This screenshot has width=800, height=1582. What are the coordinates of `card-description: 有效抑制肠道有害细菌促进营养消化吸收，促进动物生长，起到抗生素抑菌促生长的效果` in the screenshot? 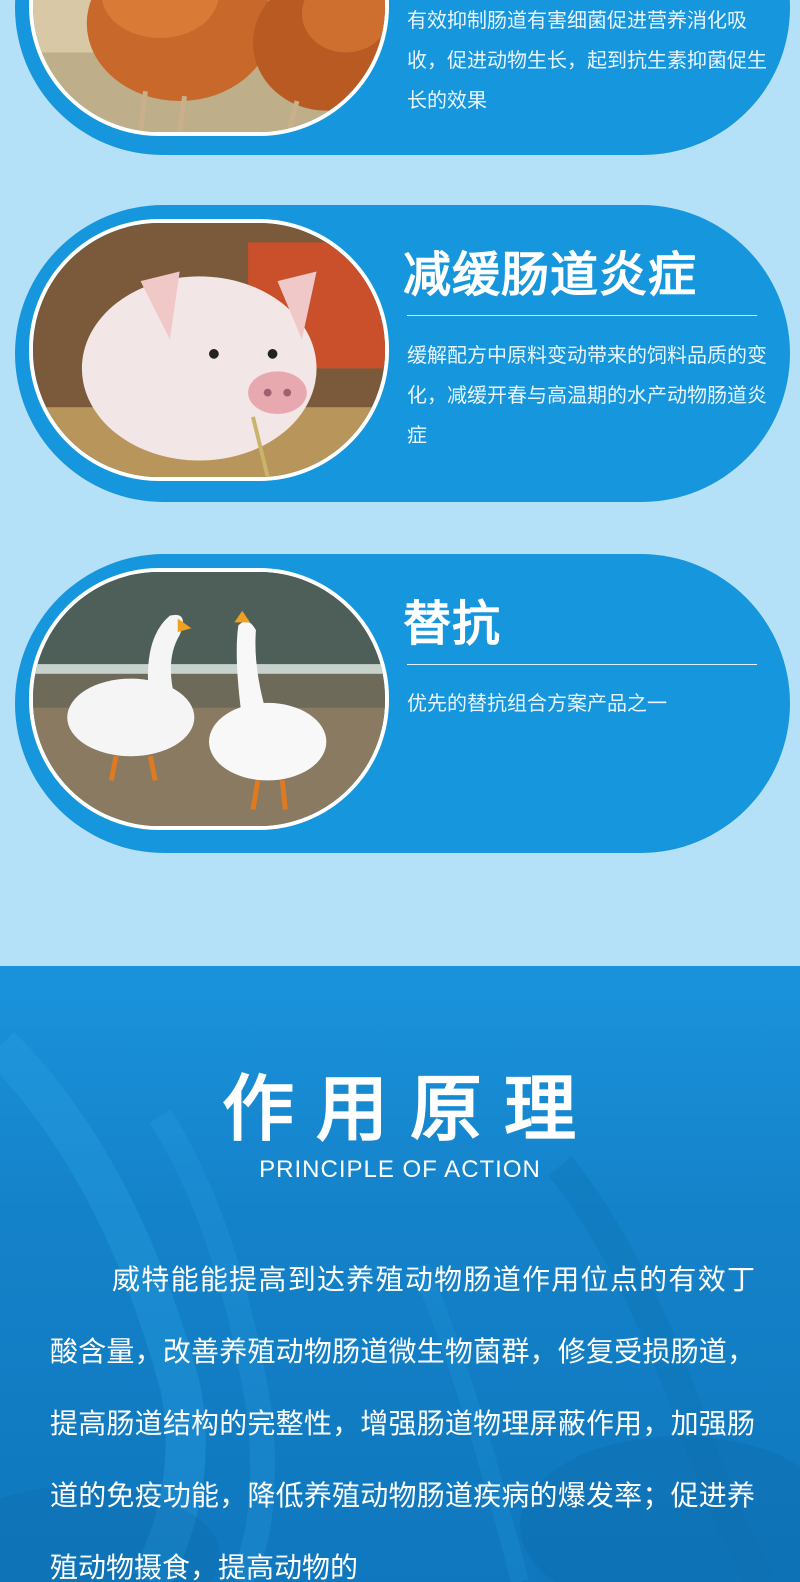 It's located at (587, 60).